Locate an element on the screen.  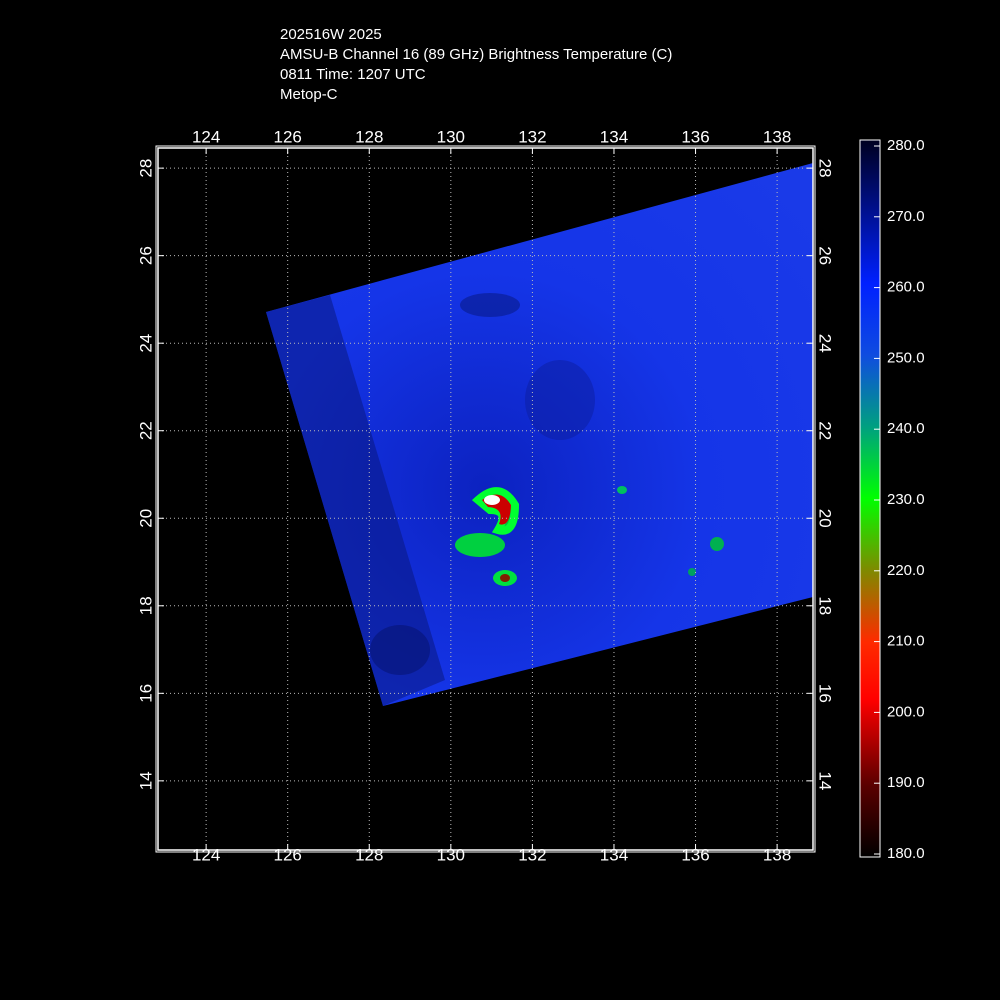
colorbar-label: 190.0 is located at coordinates (906, 782).